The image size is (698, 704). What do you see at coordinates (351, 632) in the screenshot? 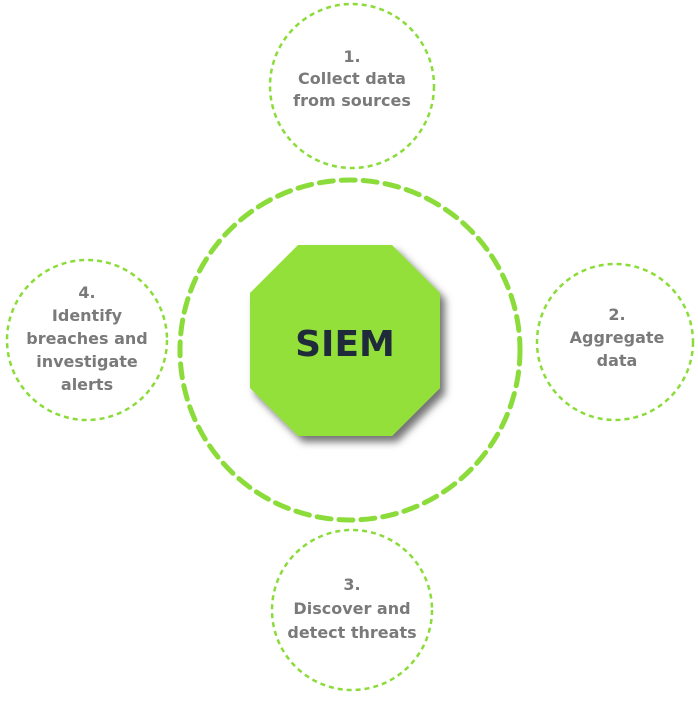
I see `step-3-line-2: detect threats` at bounding box center [351, 632].